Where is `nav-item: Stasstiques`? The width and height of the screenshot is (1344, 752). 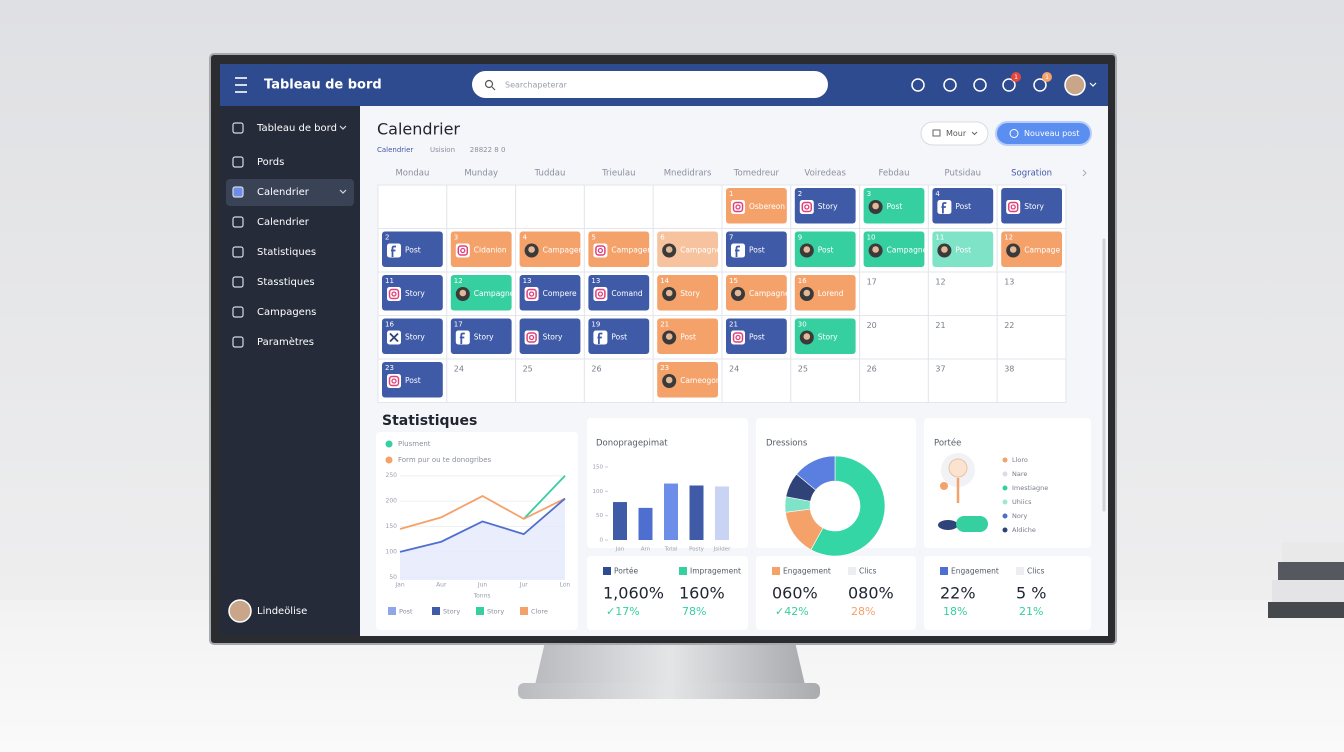
nav-item: Stasstiques is located at coordinates (286, 282).